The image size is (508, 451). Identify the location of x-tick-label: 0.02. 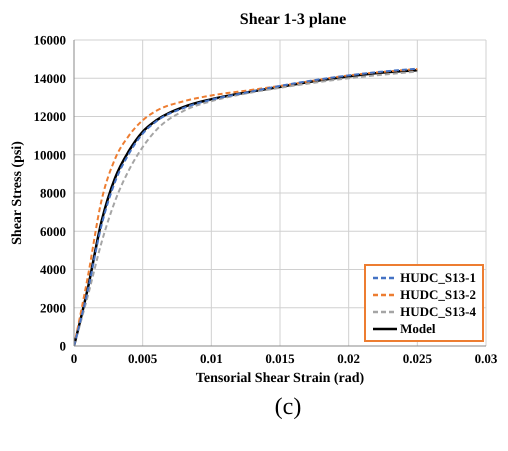
(348, 358).